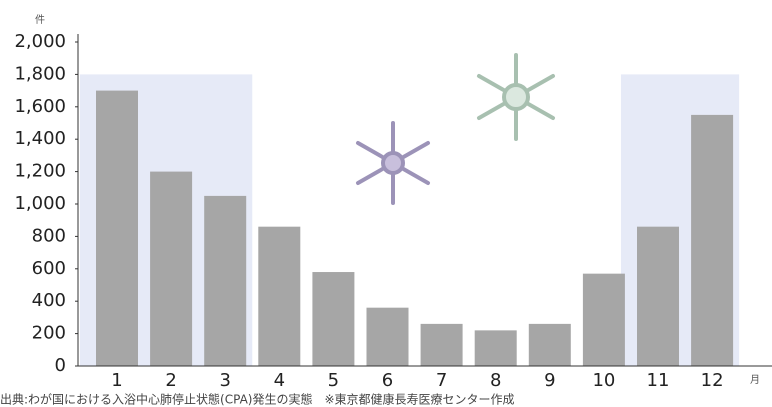  What do you see at coordinates (40, 73) in the screenshot?
I see `y-tick-label: 1,800` at bounding box center [40, 73].